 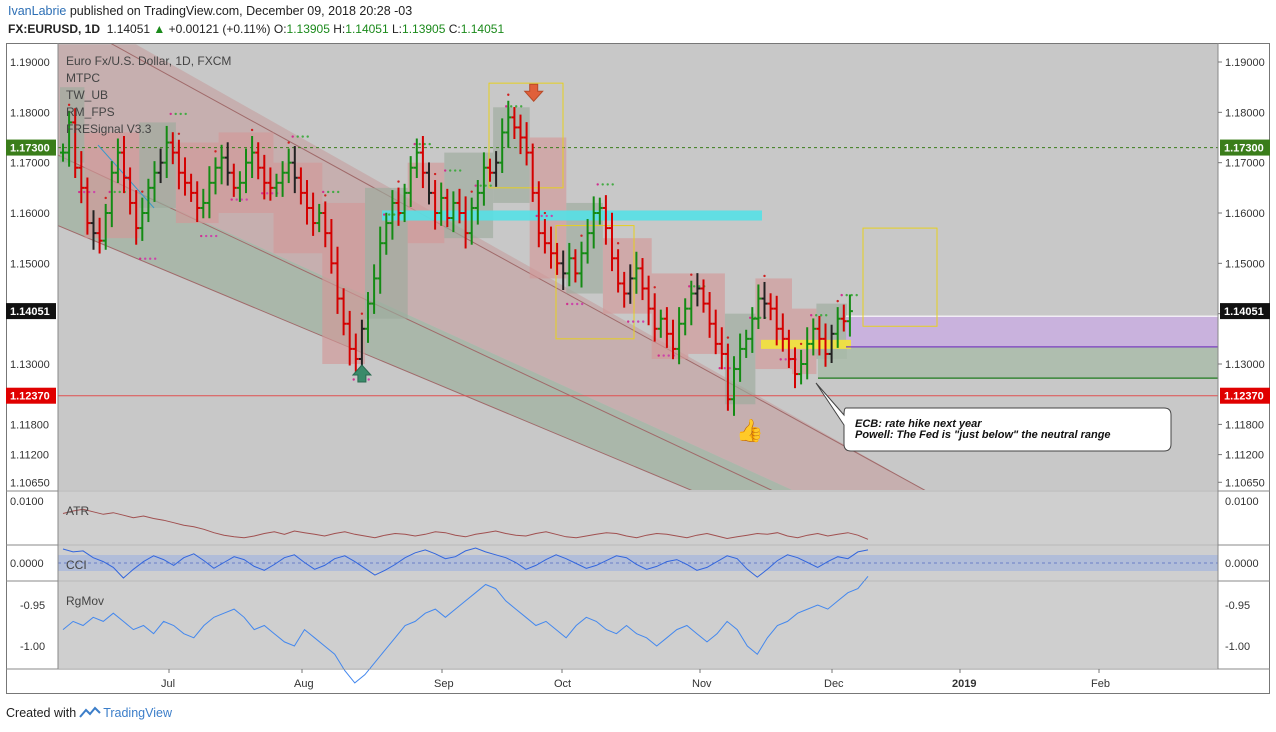 I want to click on legend-indicator: RM_FPS, so click(x=90, y=112).